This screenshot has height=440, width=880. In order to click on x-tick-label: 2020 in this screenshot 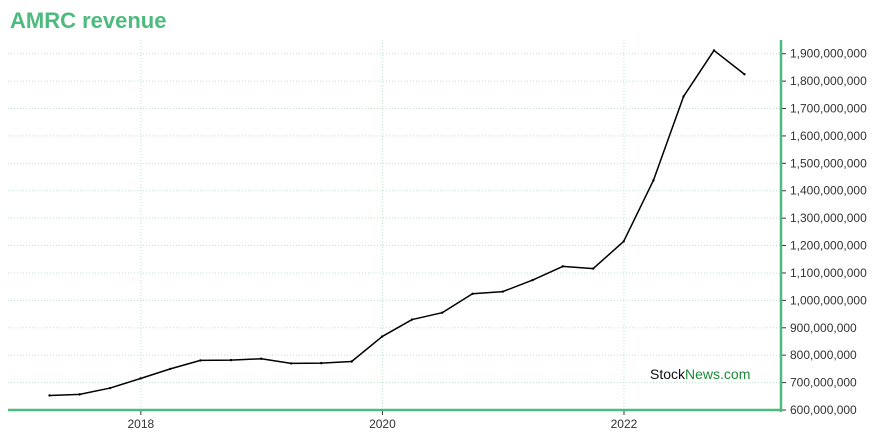, I will do `click(382, 424)`.